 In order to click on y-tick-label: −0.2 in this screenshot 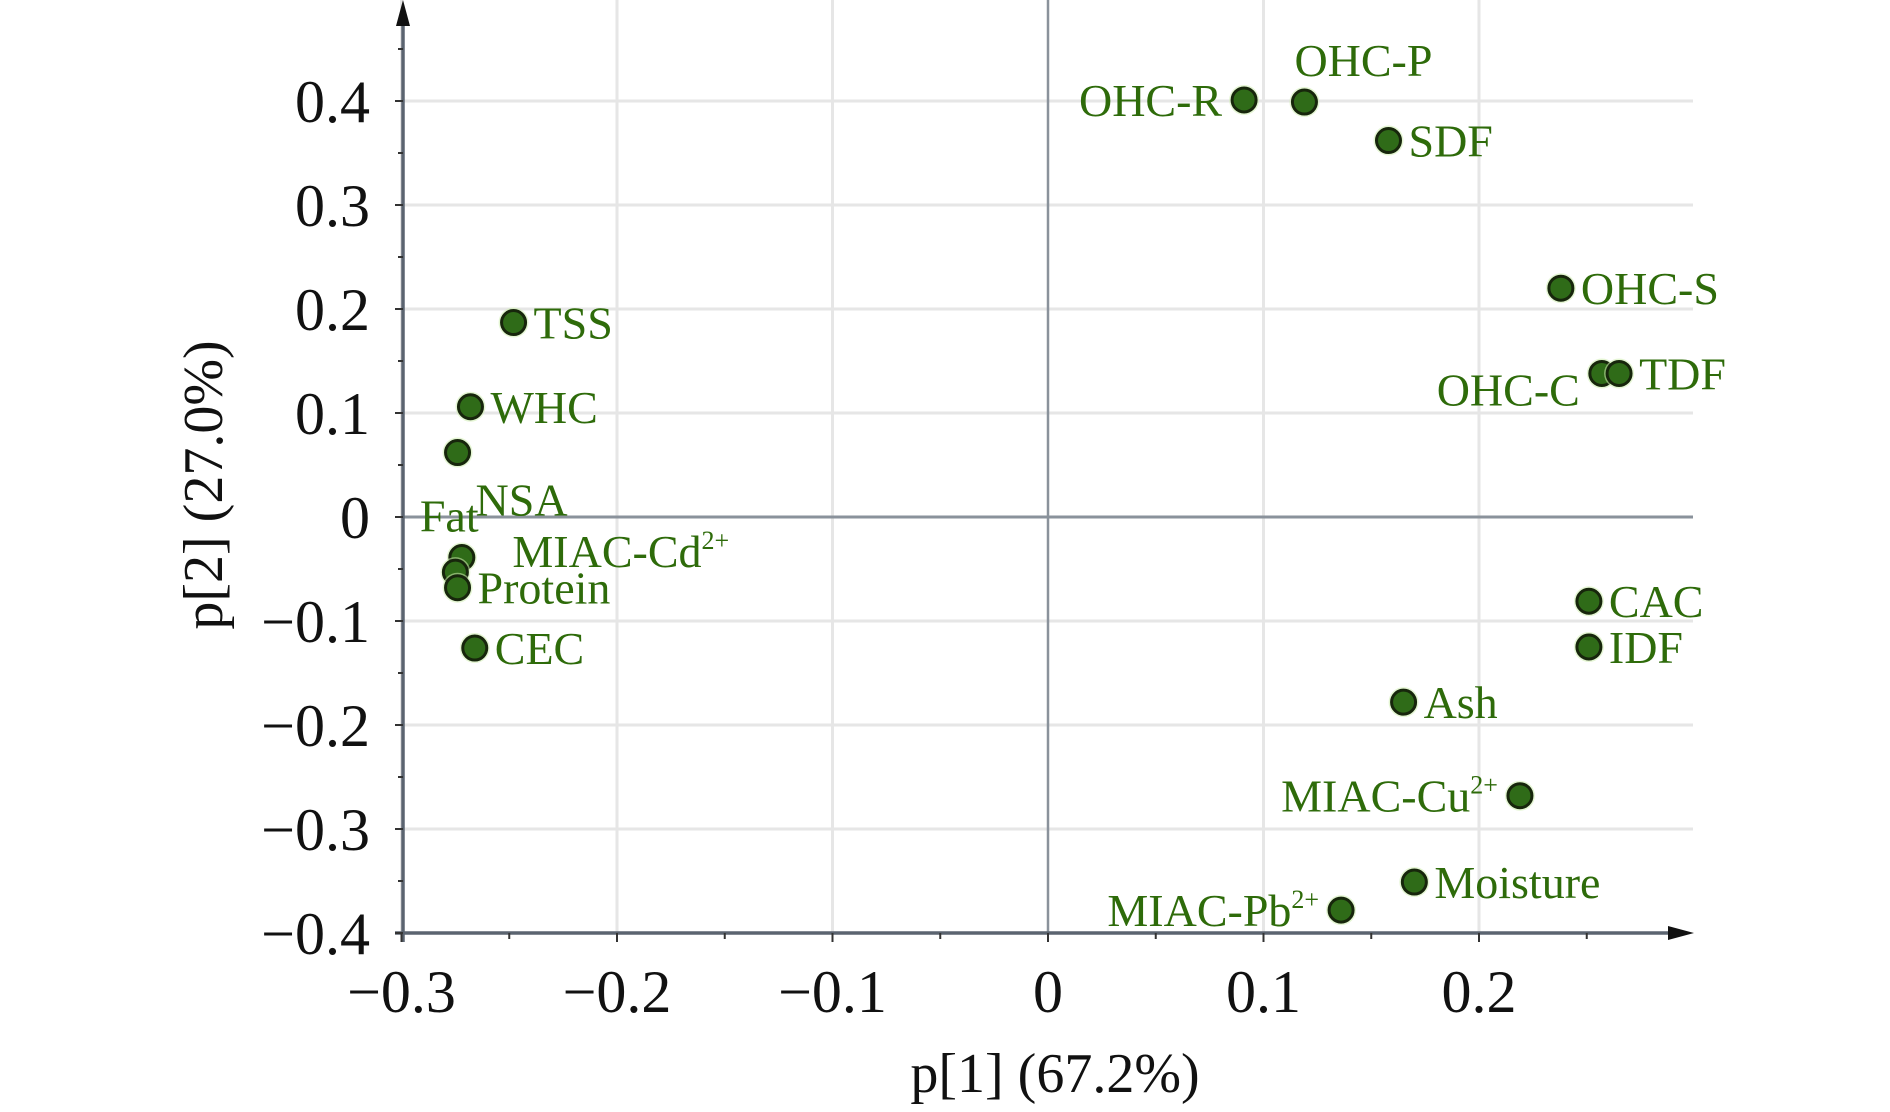, I will do `click(315, 726)`.